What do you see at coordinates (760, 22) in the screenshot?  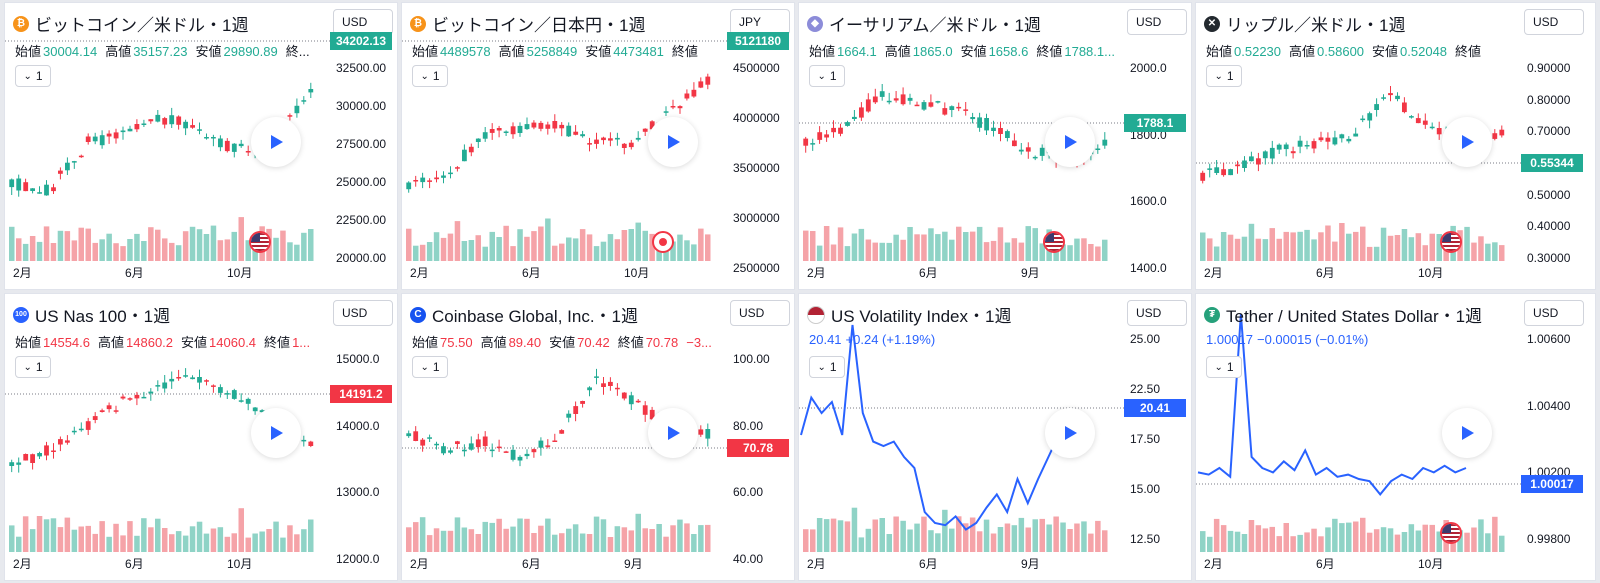 I see `currency-selector: JPY` at bounding box center [760, 22].